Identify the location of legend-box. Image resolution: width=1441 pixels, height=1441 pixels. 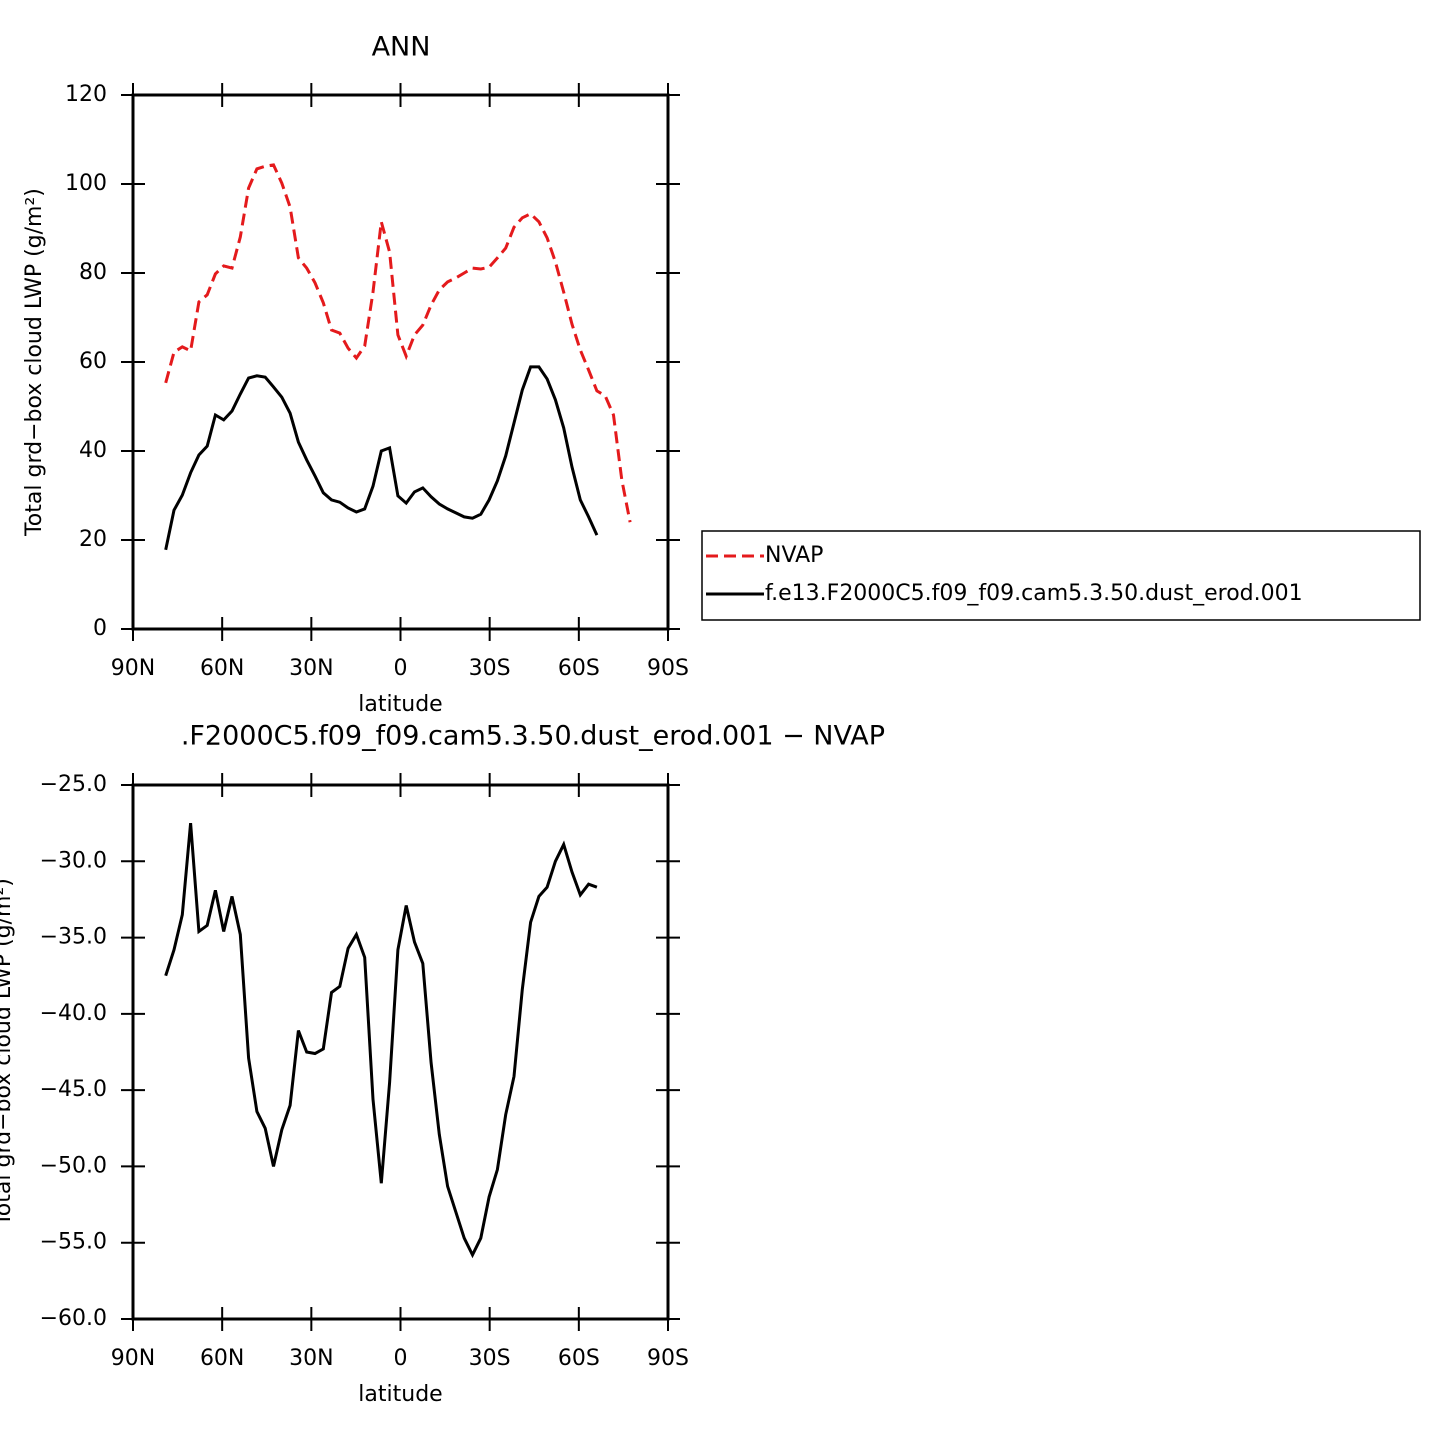
(1061, 575).